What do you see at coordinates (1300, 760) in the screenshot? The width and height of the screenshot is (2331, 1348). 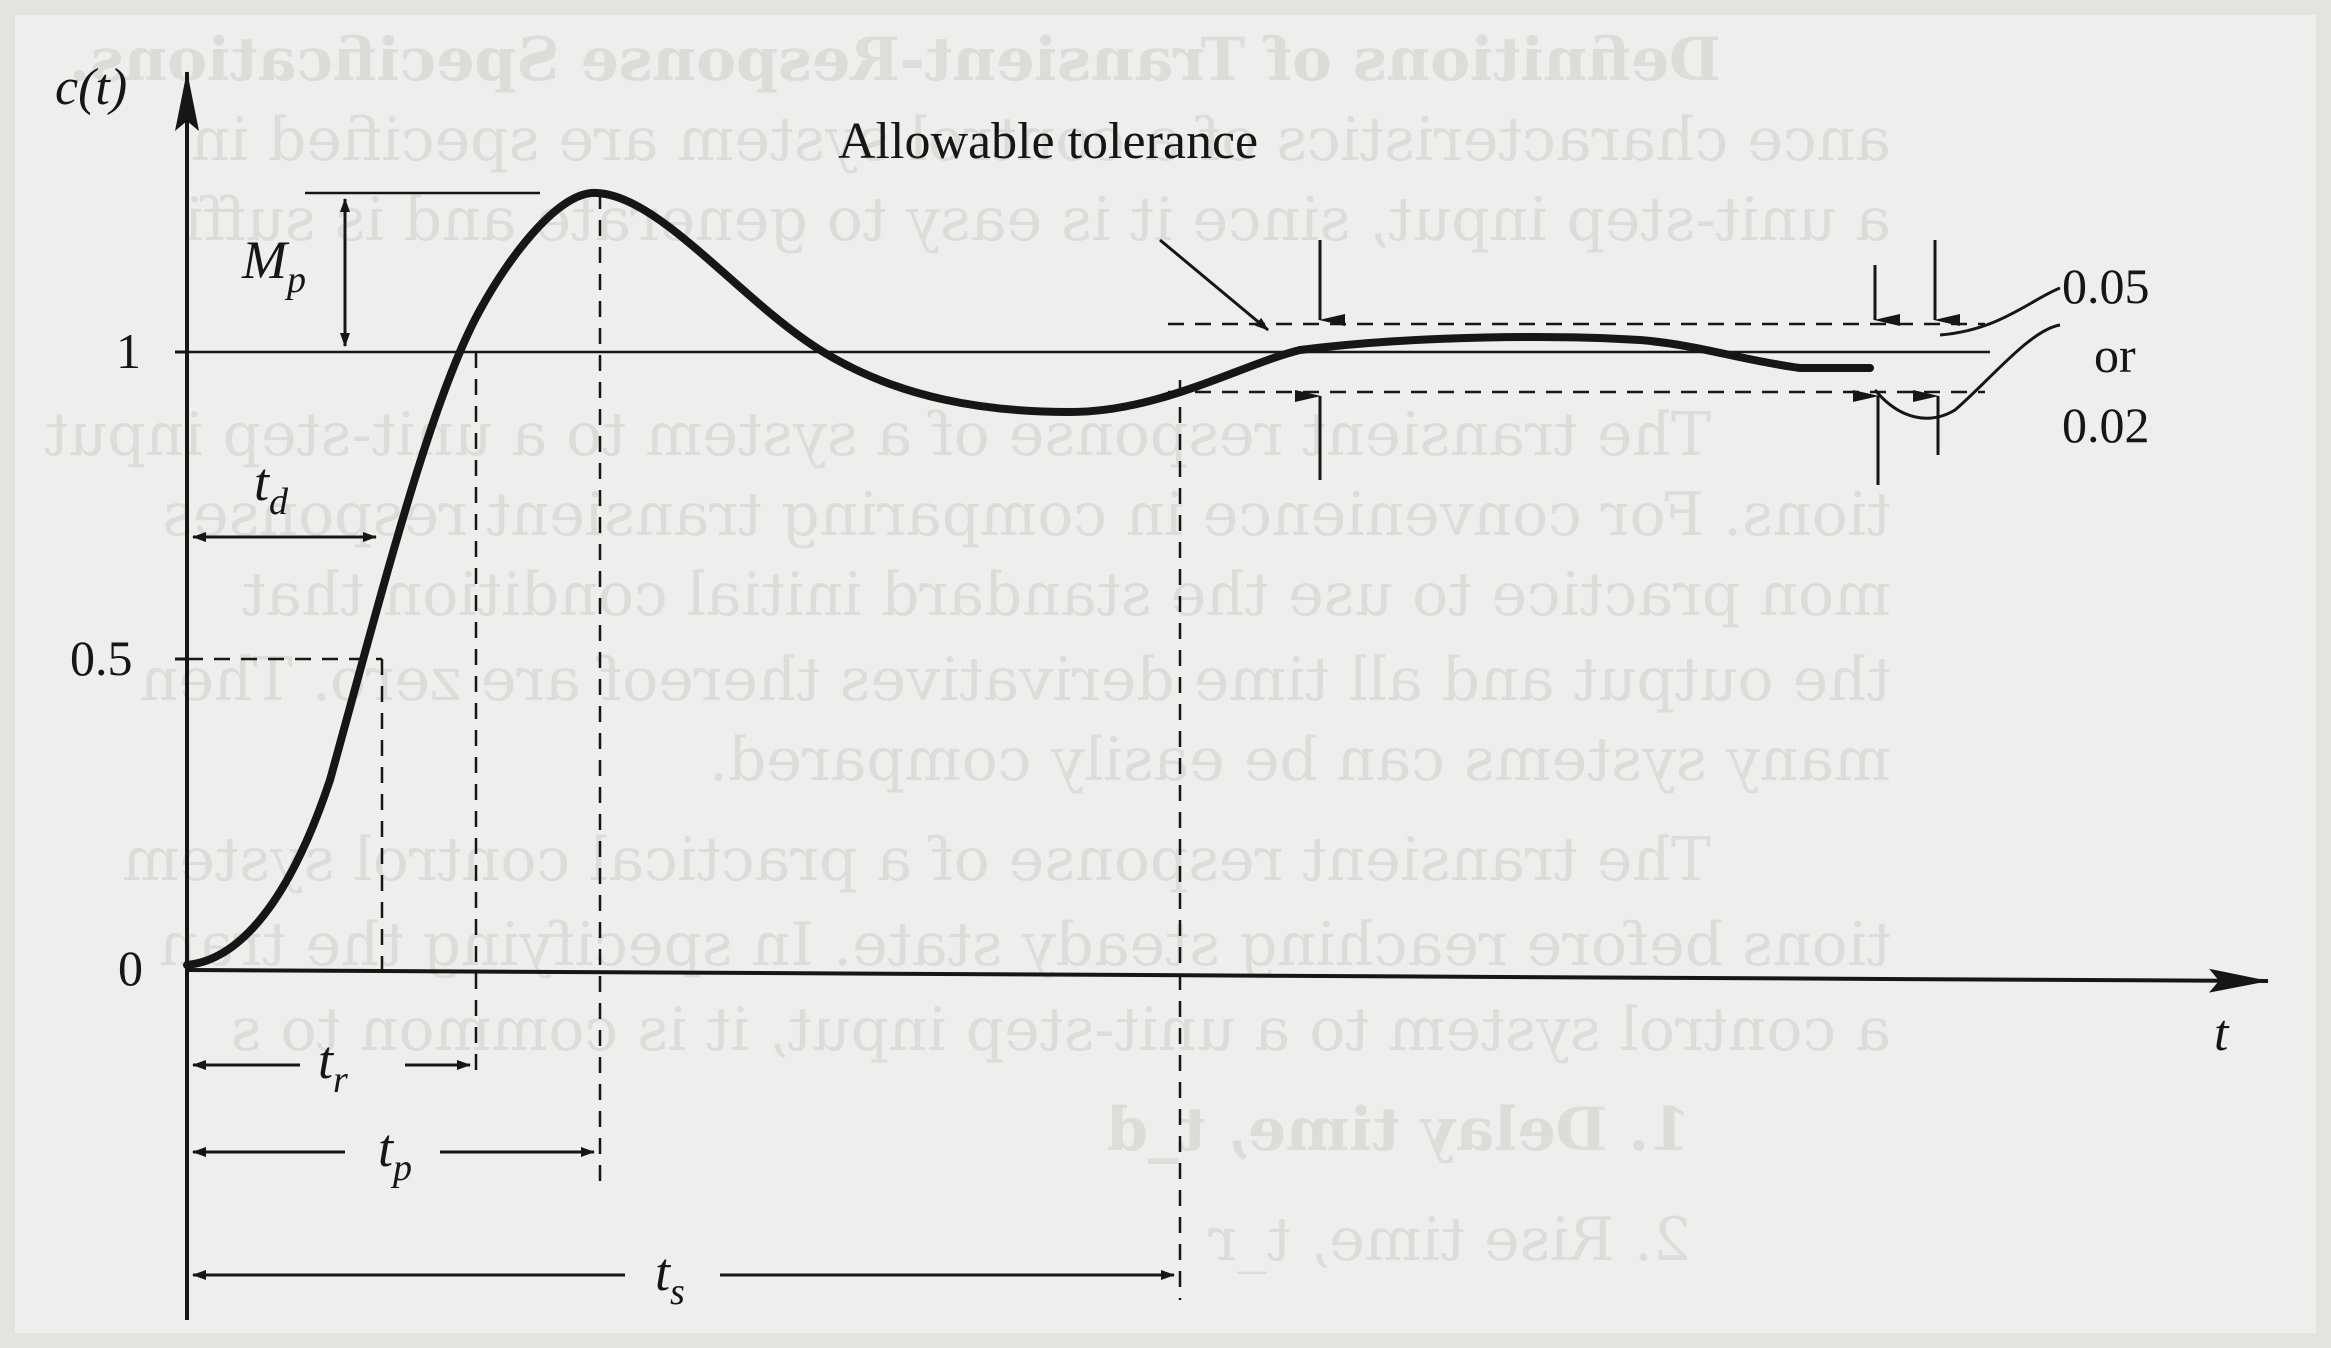 I see `ghost-line-8: many systems can be easily compared.` at bounding box center [1300, 760].